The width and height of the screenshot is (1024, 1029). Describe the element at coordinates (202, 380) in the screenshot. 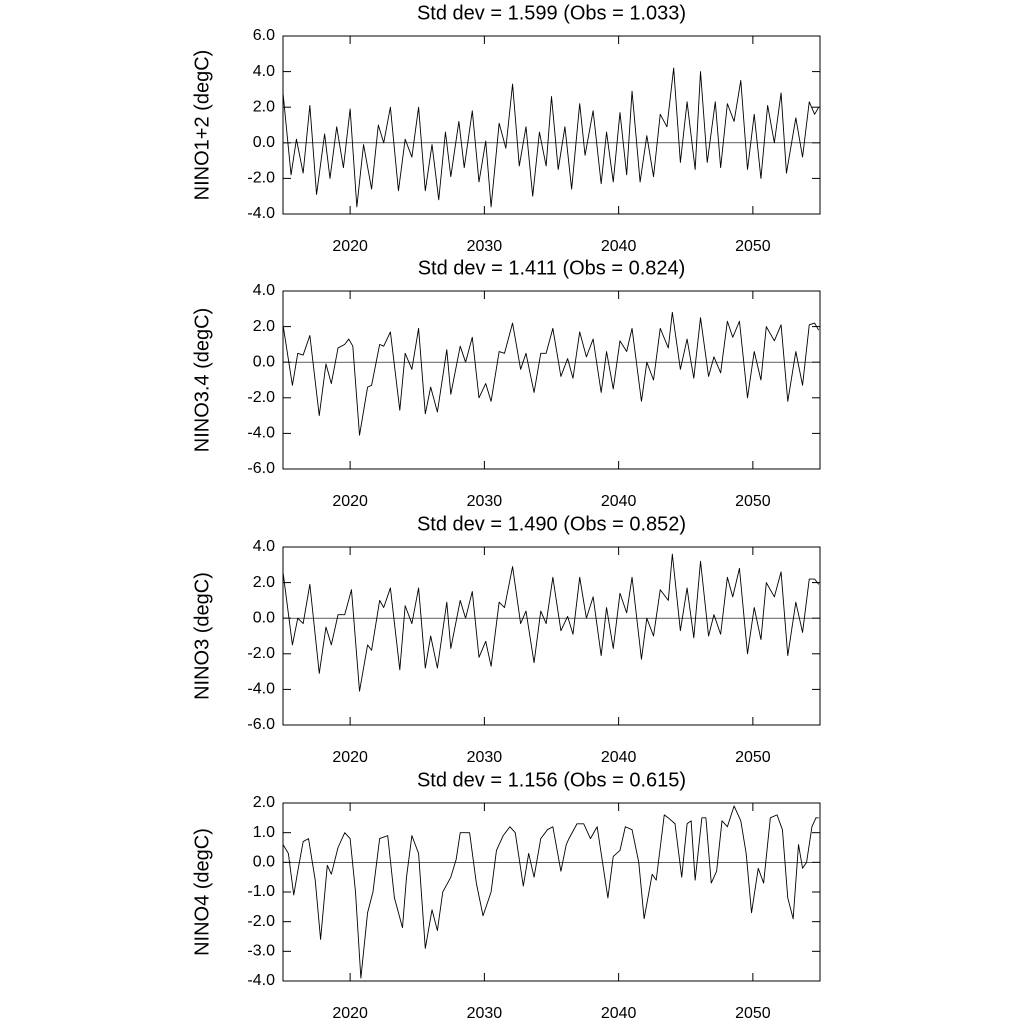

I see `y-axis-label: NINO3.4 (degC)` at that location.